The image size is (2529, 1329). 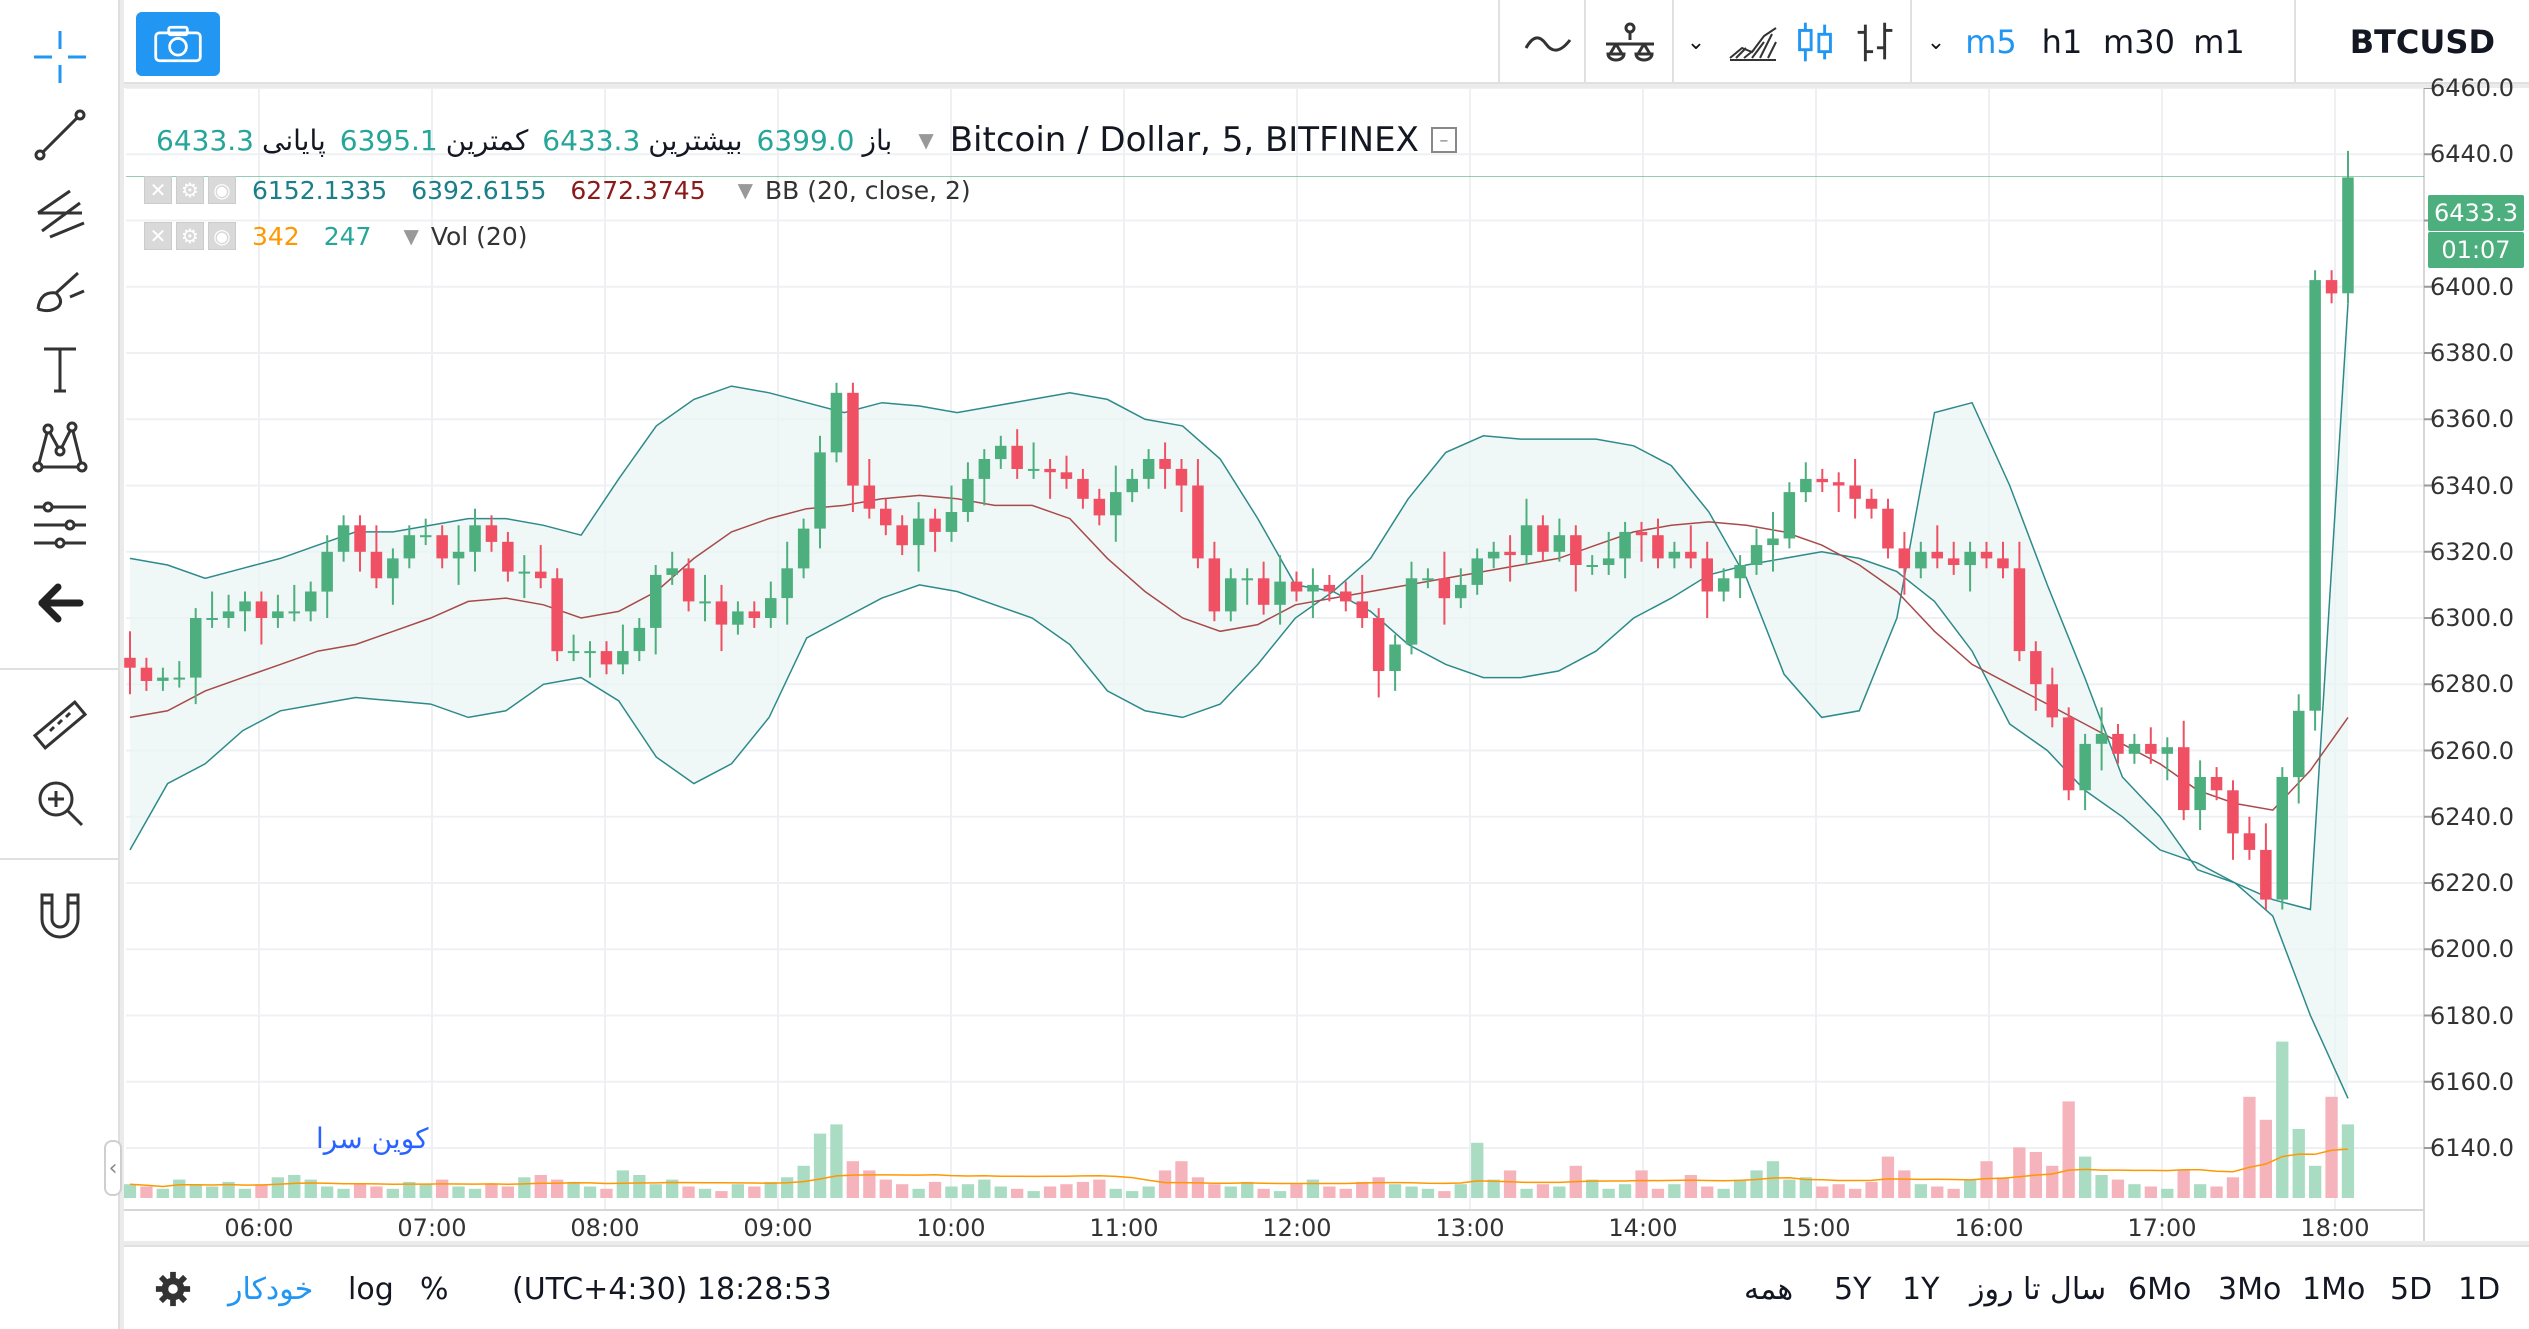 What do you see at coordinates (868, 190) in the screenshot?
I see `bb-study-name: BB (20, close, 2)` at bounding box center [868, 190].